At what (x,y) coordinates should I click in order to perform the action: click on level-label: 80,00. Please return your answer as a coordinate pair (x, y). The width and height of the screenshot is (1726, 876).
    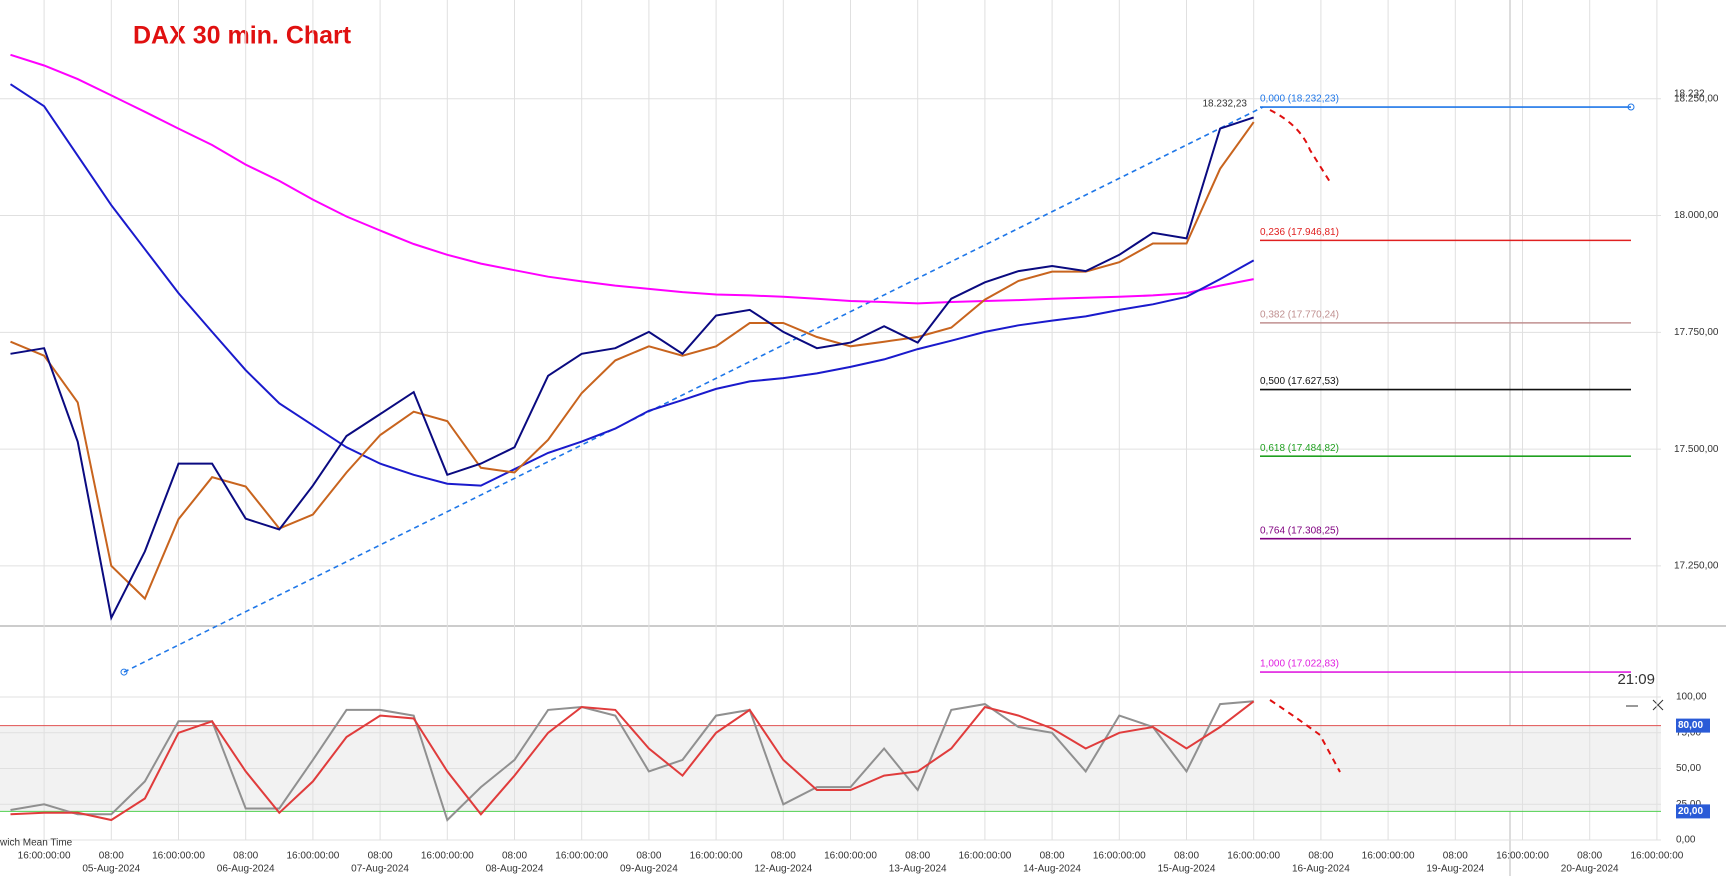
    Looking at the image, I should click on (1690, 725).